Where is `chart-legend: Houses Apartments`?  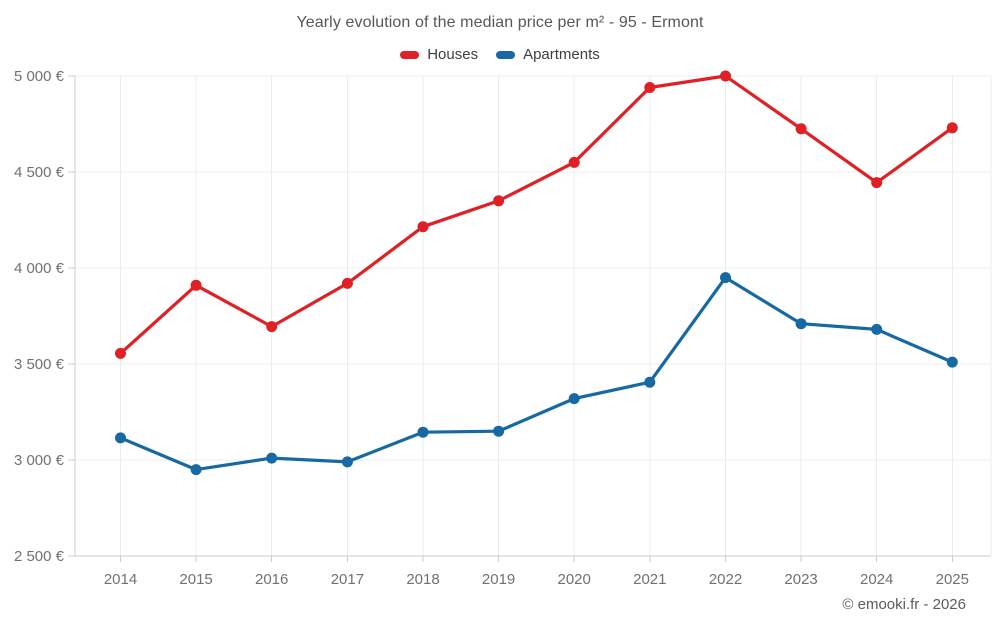 chart-legend: Houses Apartments is located at coordinates (500, 54).